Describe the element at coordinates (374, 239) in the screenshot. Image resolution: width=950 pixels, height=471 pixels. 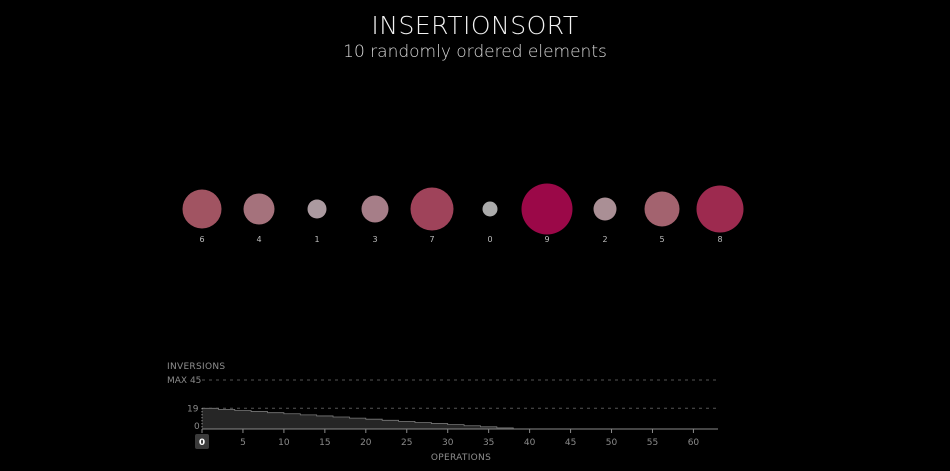
I see `element-label-3: 3` at that location.